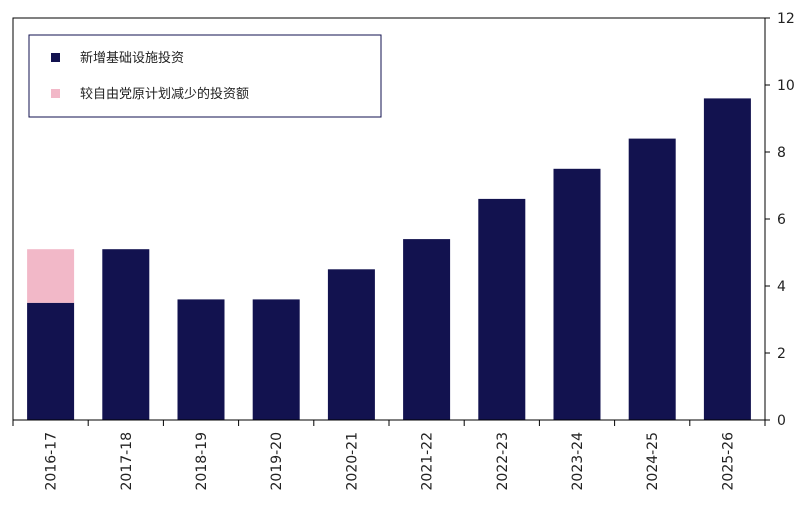  What do you see at coordinates (55, 57) in the screenshot?
I see `legend-swatch-new-investment` at bounding box center [55, 57].